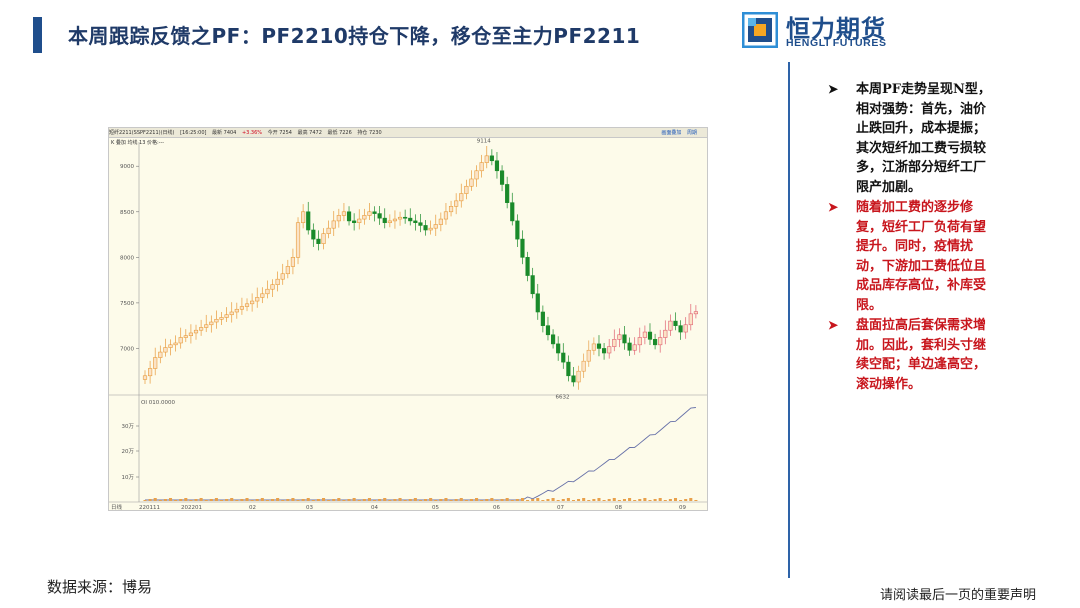 The width and height of the screenshot is (1080, 608). Describe the element at coordinates (921, 355) in the screenshot. I see `bullet-text: 盘面拉高后套保需求增加。因此，套利头寸继续空配；单边逢高空，滚动操作。` at that location.